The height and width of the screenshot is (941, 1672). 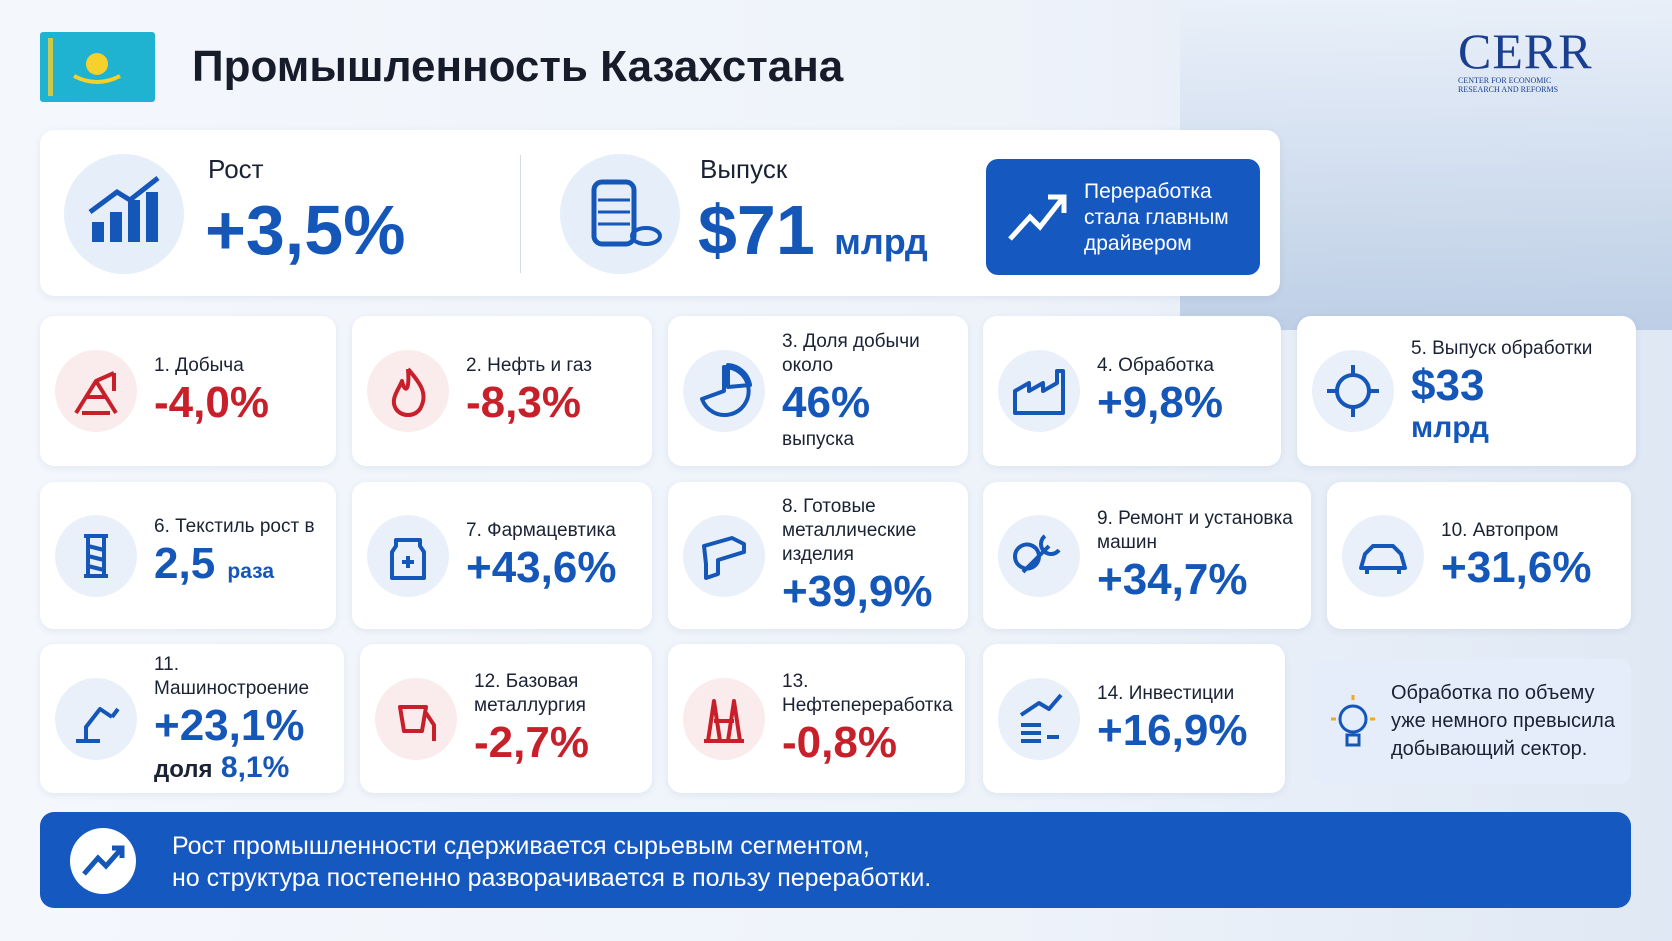 I want to click on card-label: 11. Машиностроение, so click(x=232, y=676).